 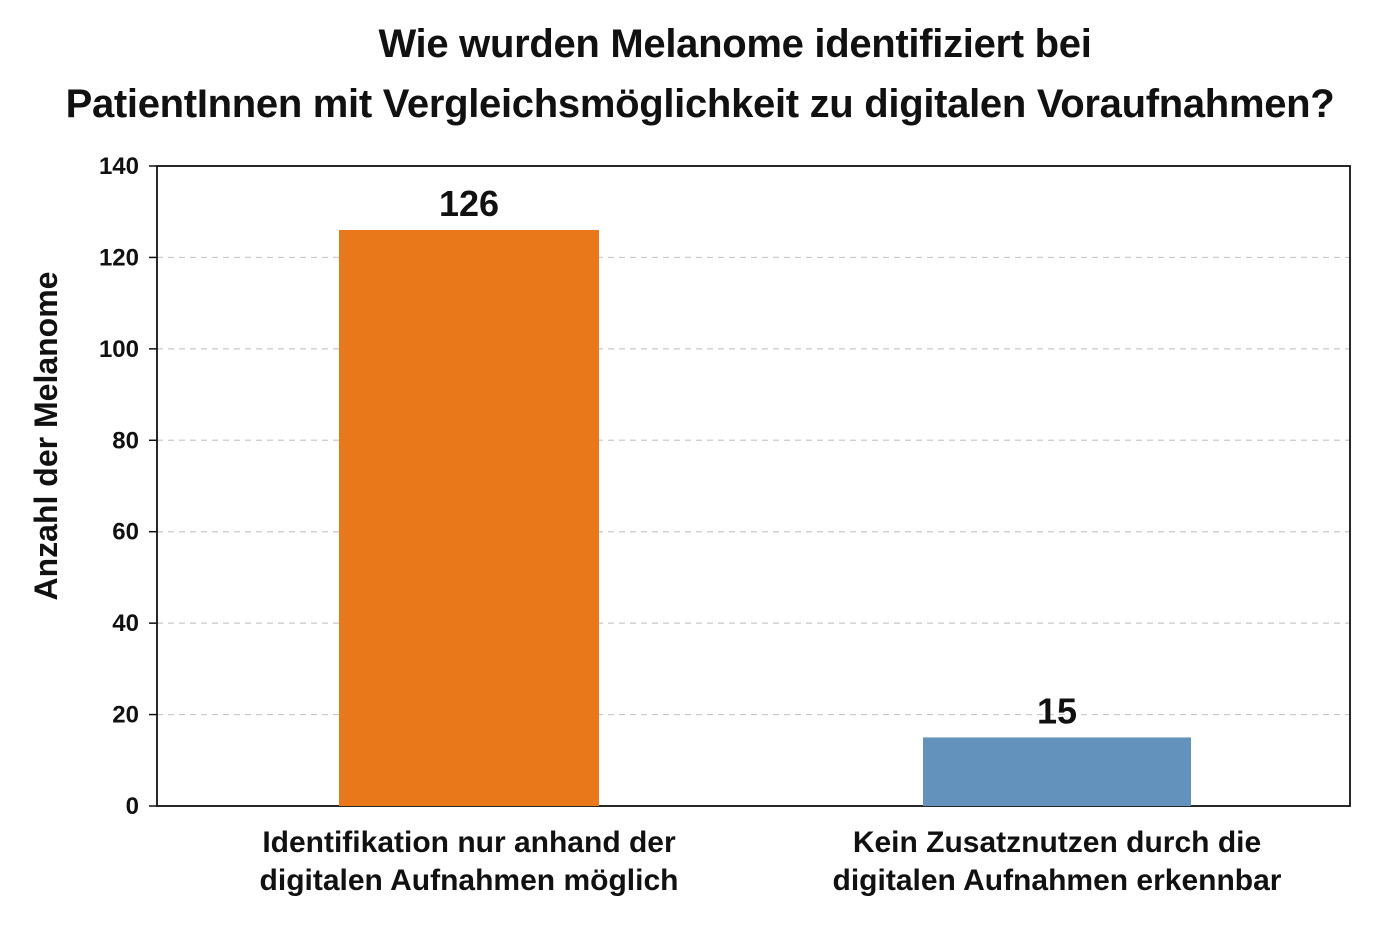 I want to click on chart-title-line-1: Wie wurden Melanome identifiziert bei, so click(x=735, y=44).